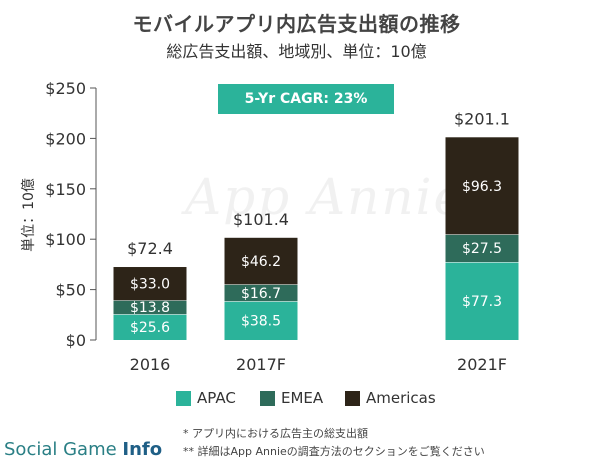  I want to click on data-label: $38.5, so click(261, 322).